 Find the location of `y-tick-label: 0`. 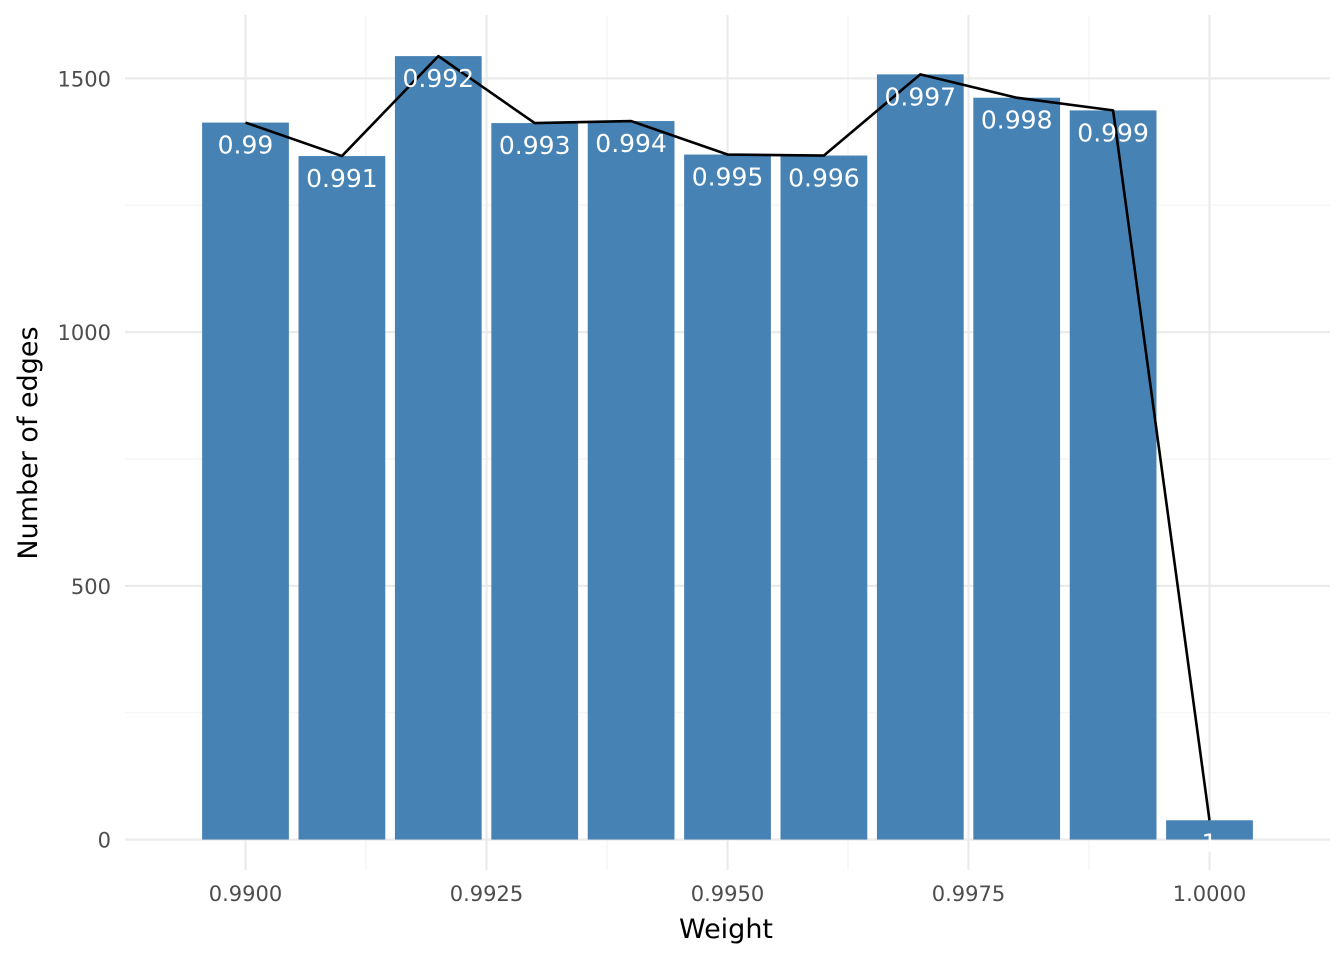

y-tick-label: 0 is located at coordinates (104, 841).